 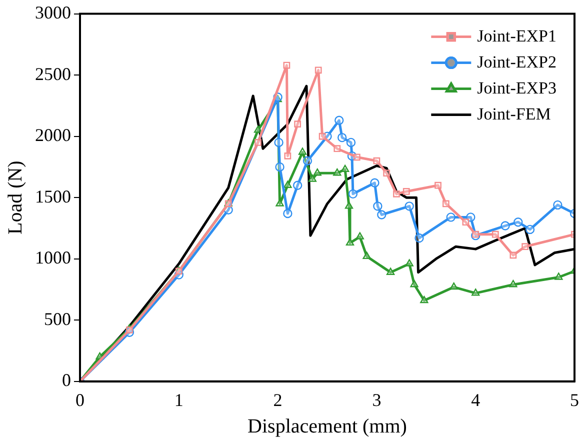 I want to click on x-tick-label: 2, so click(x=277, y=400).